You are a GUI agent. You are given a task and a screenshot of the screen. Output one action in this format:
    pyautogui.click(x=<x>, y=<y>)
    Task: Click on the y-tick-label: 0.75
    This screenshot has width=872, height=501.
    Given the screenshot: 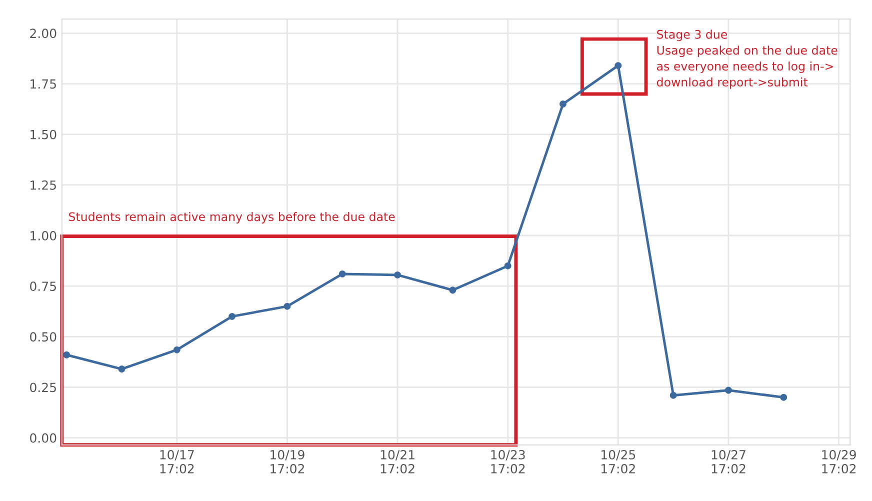 What is the action you would take?
    pyautogui.click(x=43, y=287)
    